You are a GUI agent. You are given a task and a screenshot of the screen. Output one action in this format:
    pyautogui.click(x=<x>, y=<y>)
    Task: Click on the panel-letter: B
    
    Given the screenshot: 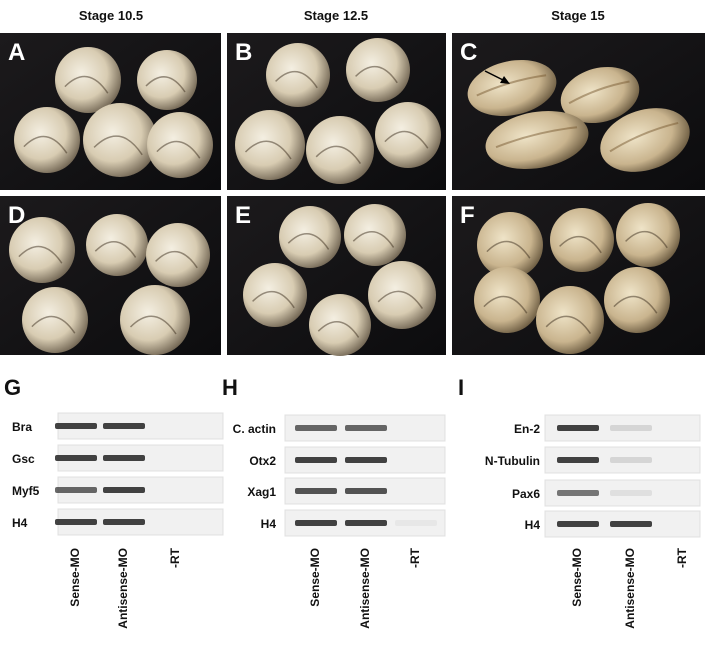 What is the action you would take?
    pyautogui.click(x=243, y=52)
    